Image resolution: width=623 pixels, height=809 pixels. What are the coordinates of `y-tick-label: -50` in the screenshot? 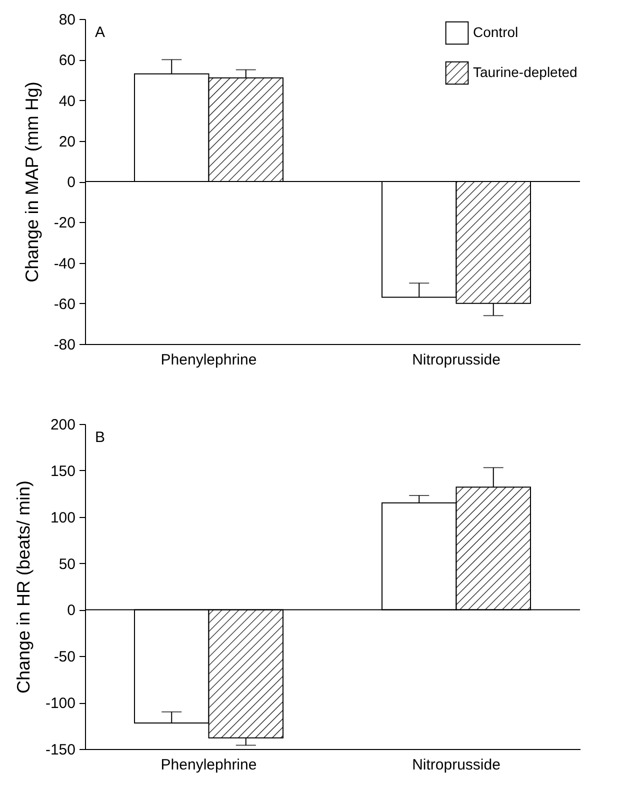 It's located at (65, 657).